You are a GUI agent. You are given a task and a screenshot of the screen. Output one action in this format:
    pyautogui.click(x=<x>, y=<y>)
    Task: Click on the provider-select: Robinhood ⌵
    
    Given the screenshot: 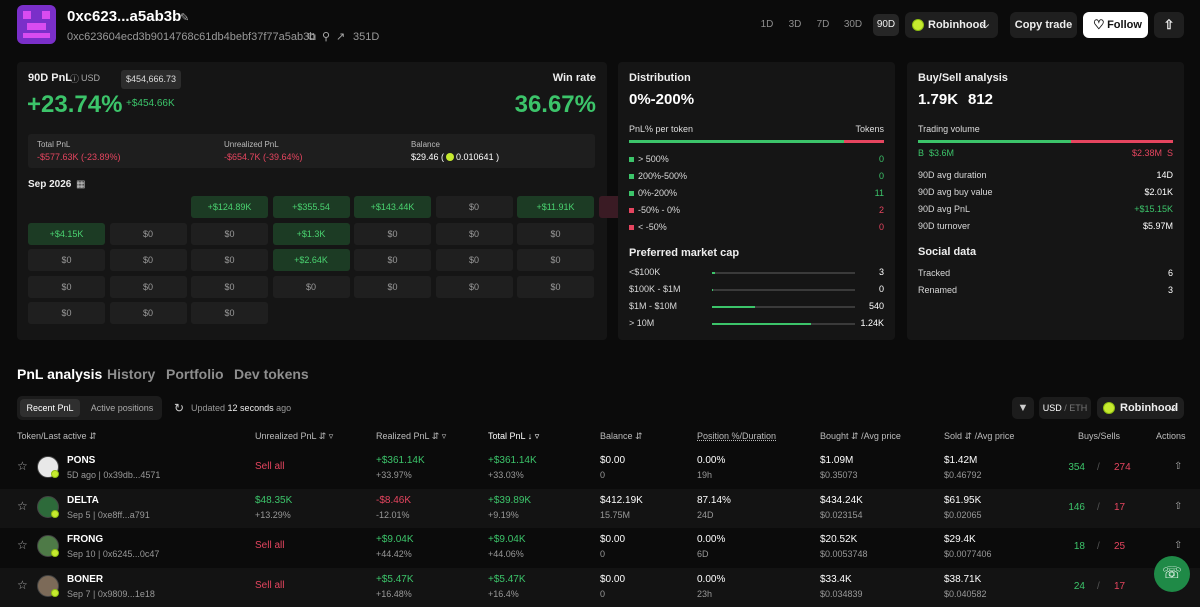 What is the action you would take?
    pyautogui.click(x=951, y=25)
    